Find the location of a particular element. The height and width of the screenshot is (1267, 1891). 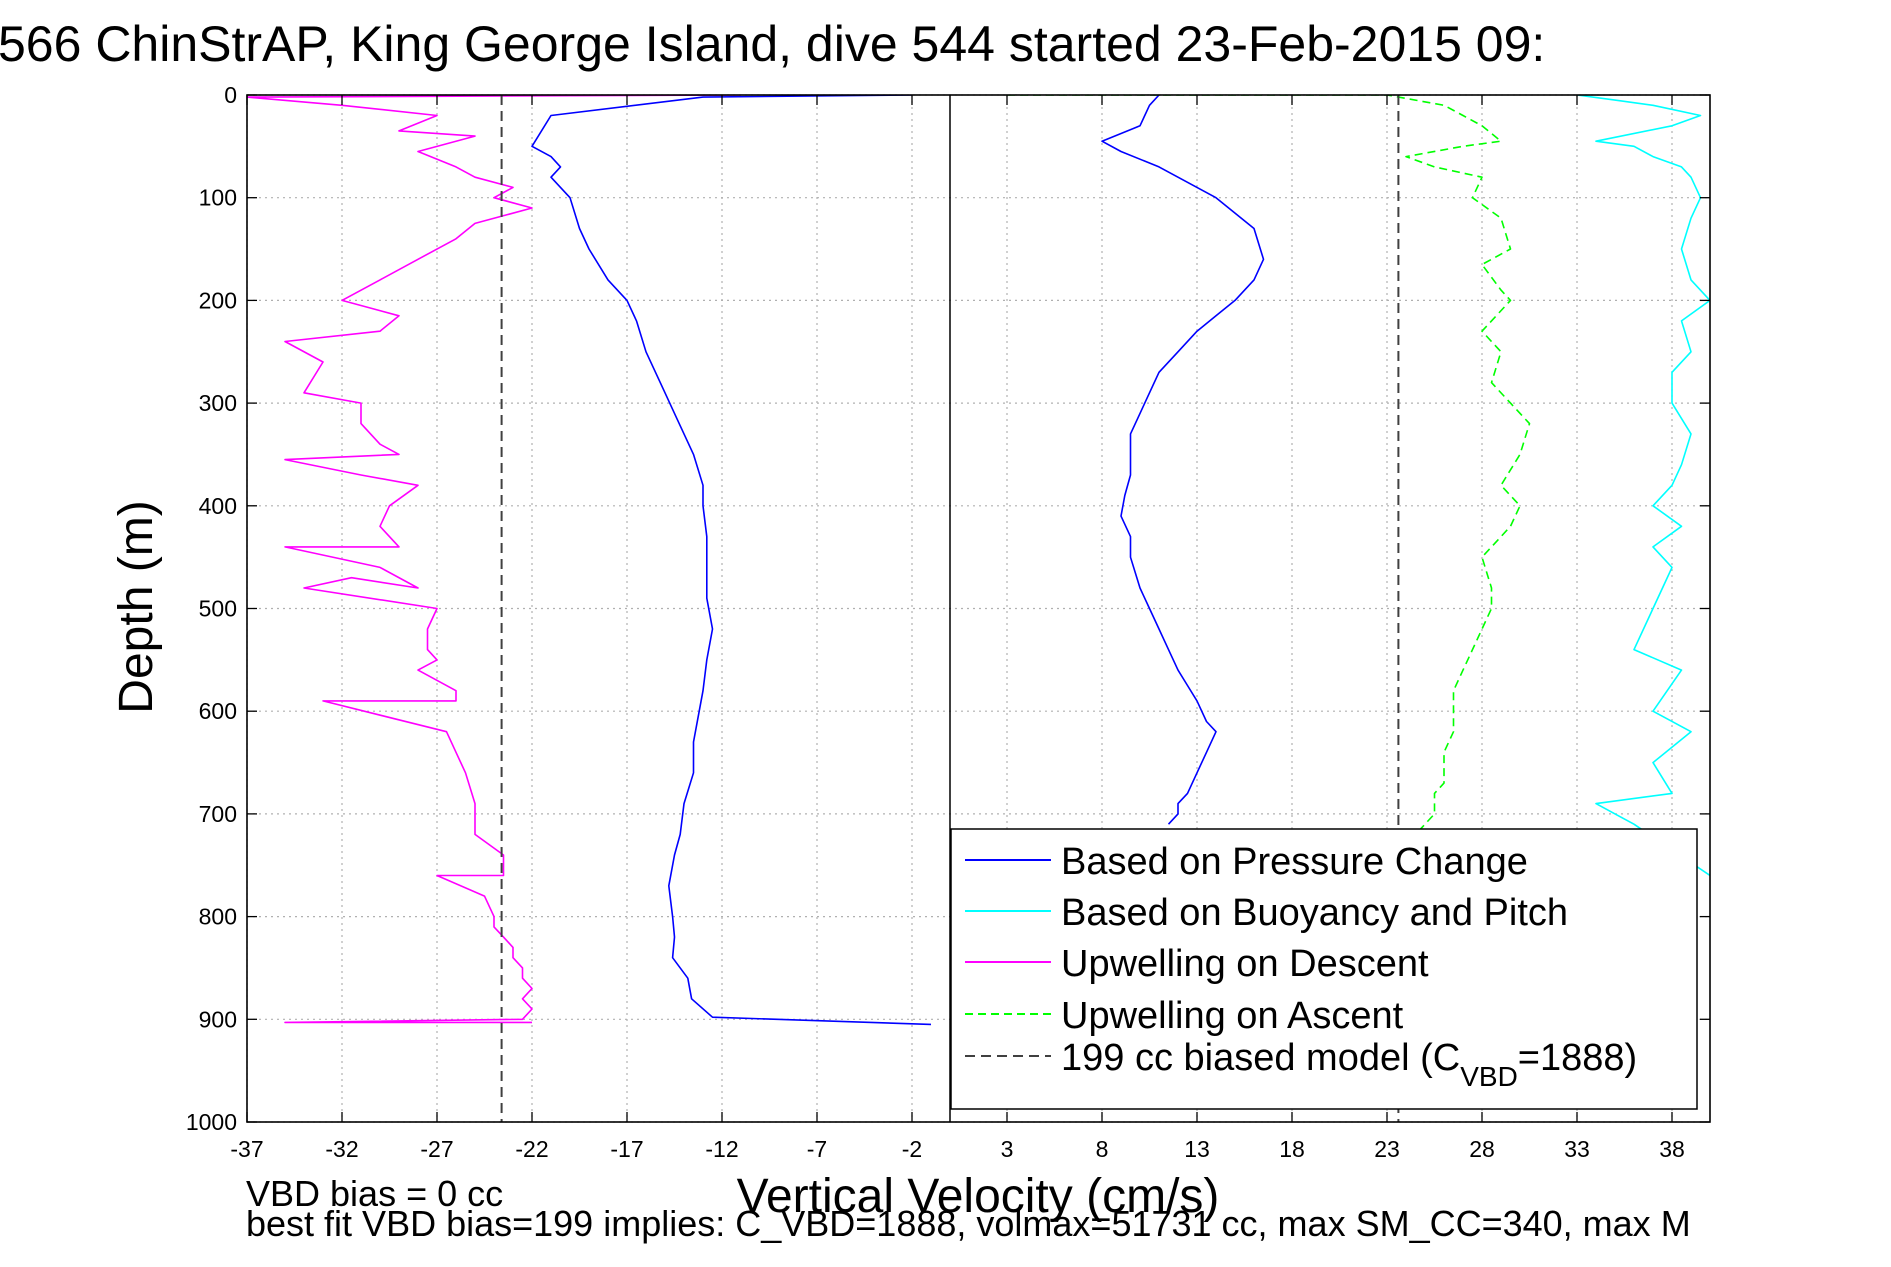

y-tick-label: 1000 is located at coordinates (211, 1122).